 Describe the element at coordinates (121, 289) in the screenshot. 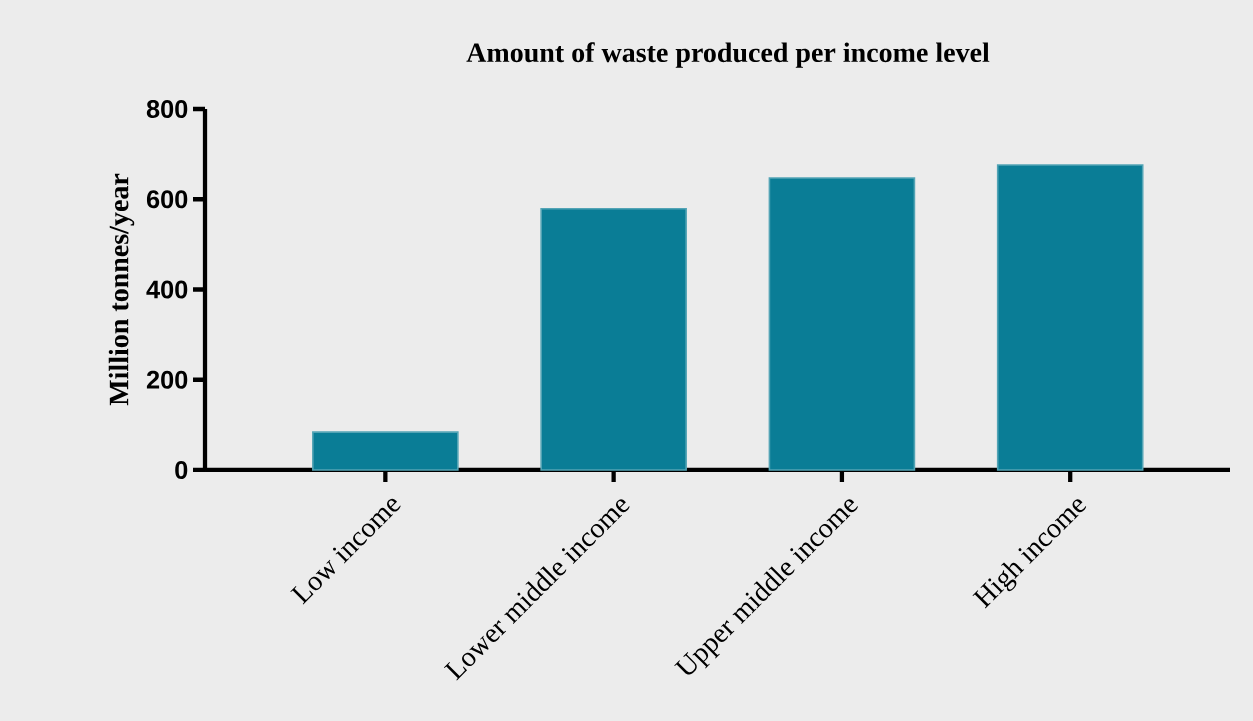

I see `y-axis-title: Million tonnes/year` at that location.